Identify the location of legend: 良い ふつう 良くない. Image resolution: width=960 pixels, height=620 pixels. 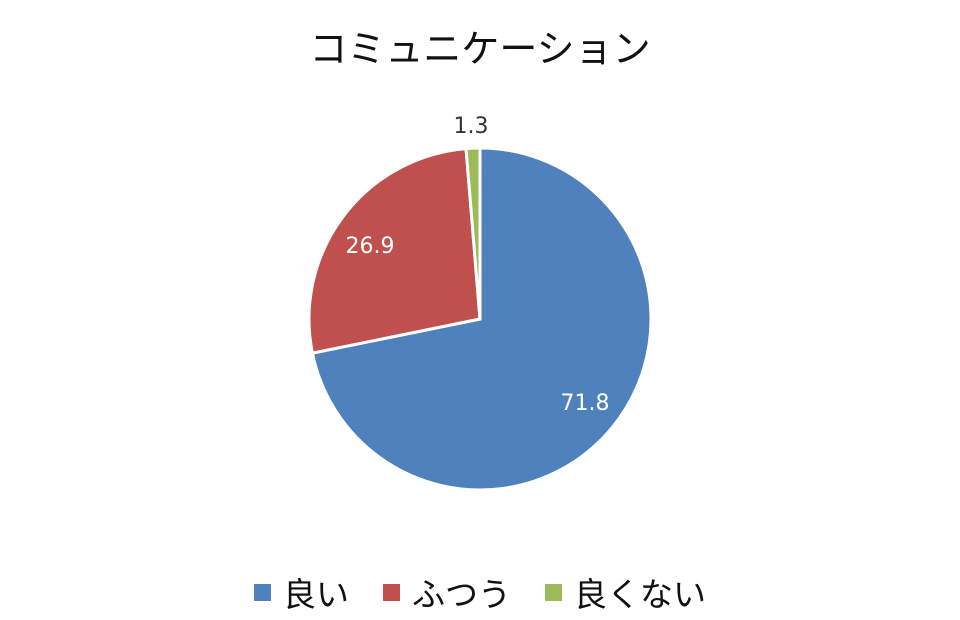
(480, 592).